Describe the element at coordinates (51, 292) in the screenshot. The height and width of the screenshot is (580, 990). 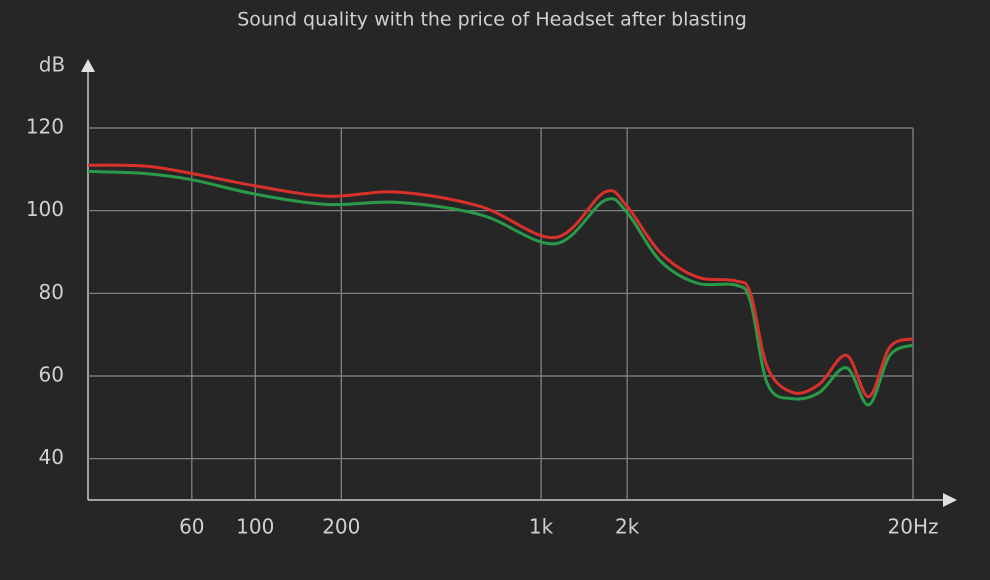
I see `y-tick-label: 80` at that location.